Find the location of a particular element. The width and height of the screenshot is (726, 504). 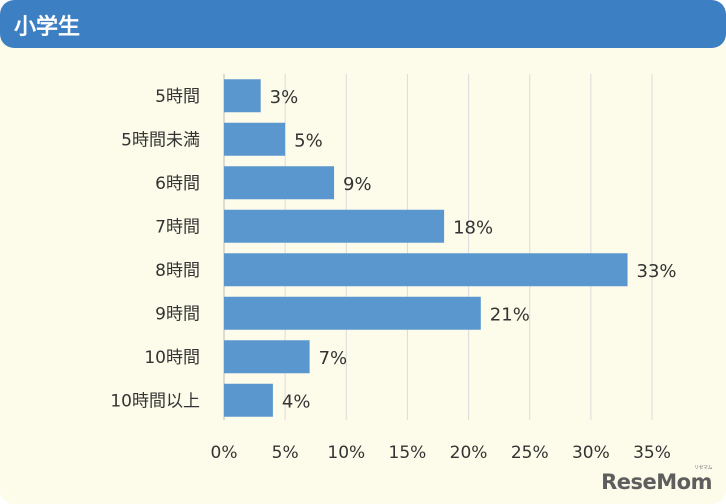

x-tick-label: 30% is located at coordinates (591, 453).